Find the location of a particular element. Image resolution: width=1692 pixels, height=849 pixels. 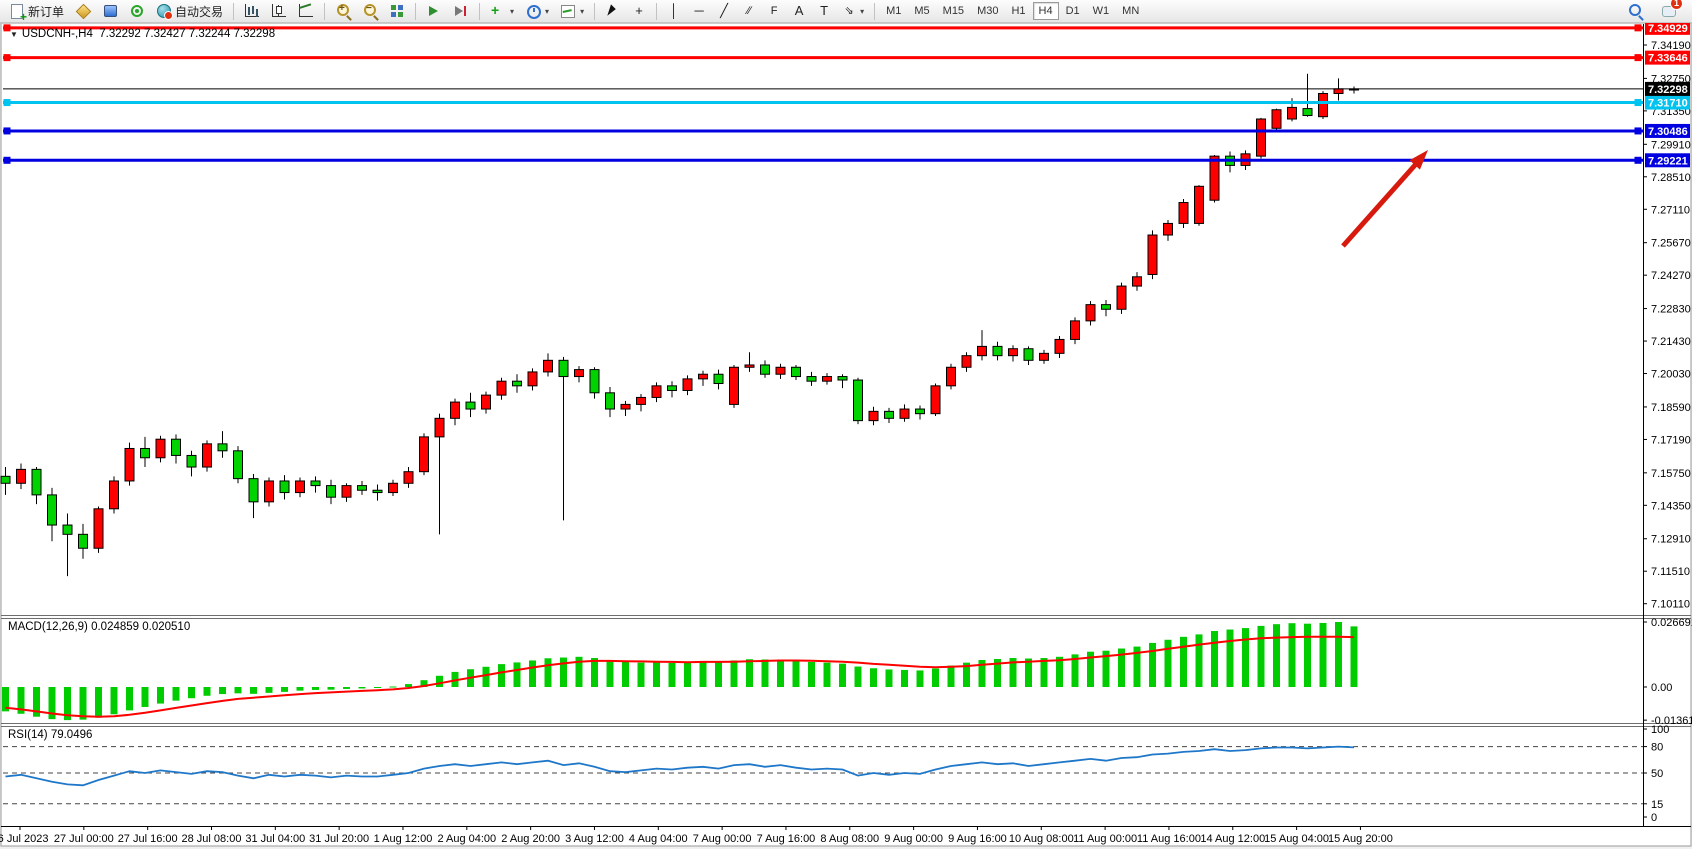

line-chart-icon is located at coordinates (306, 11).